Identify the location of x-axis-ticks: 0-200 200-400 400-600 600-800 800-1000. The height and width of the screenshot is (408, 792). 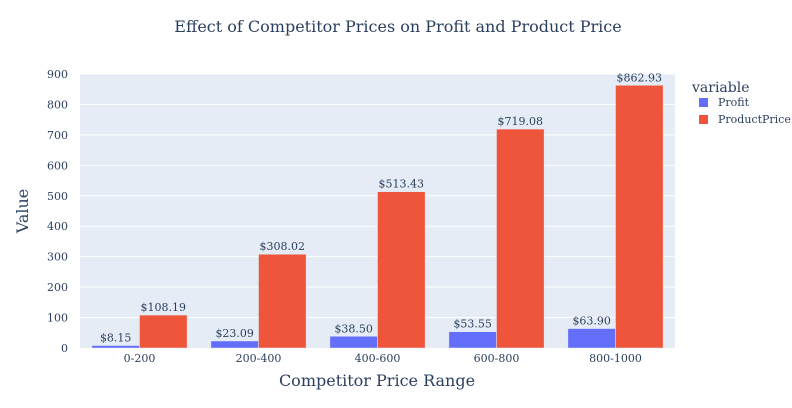
(383, 358).